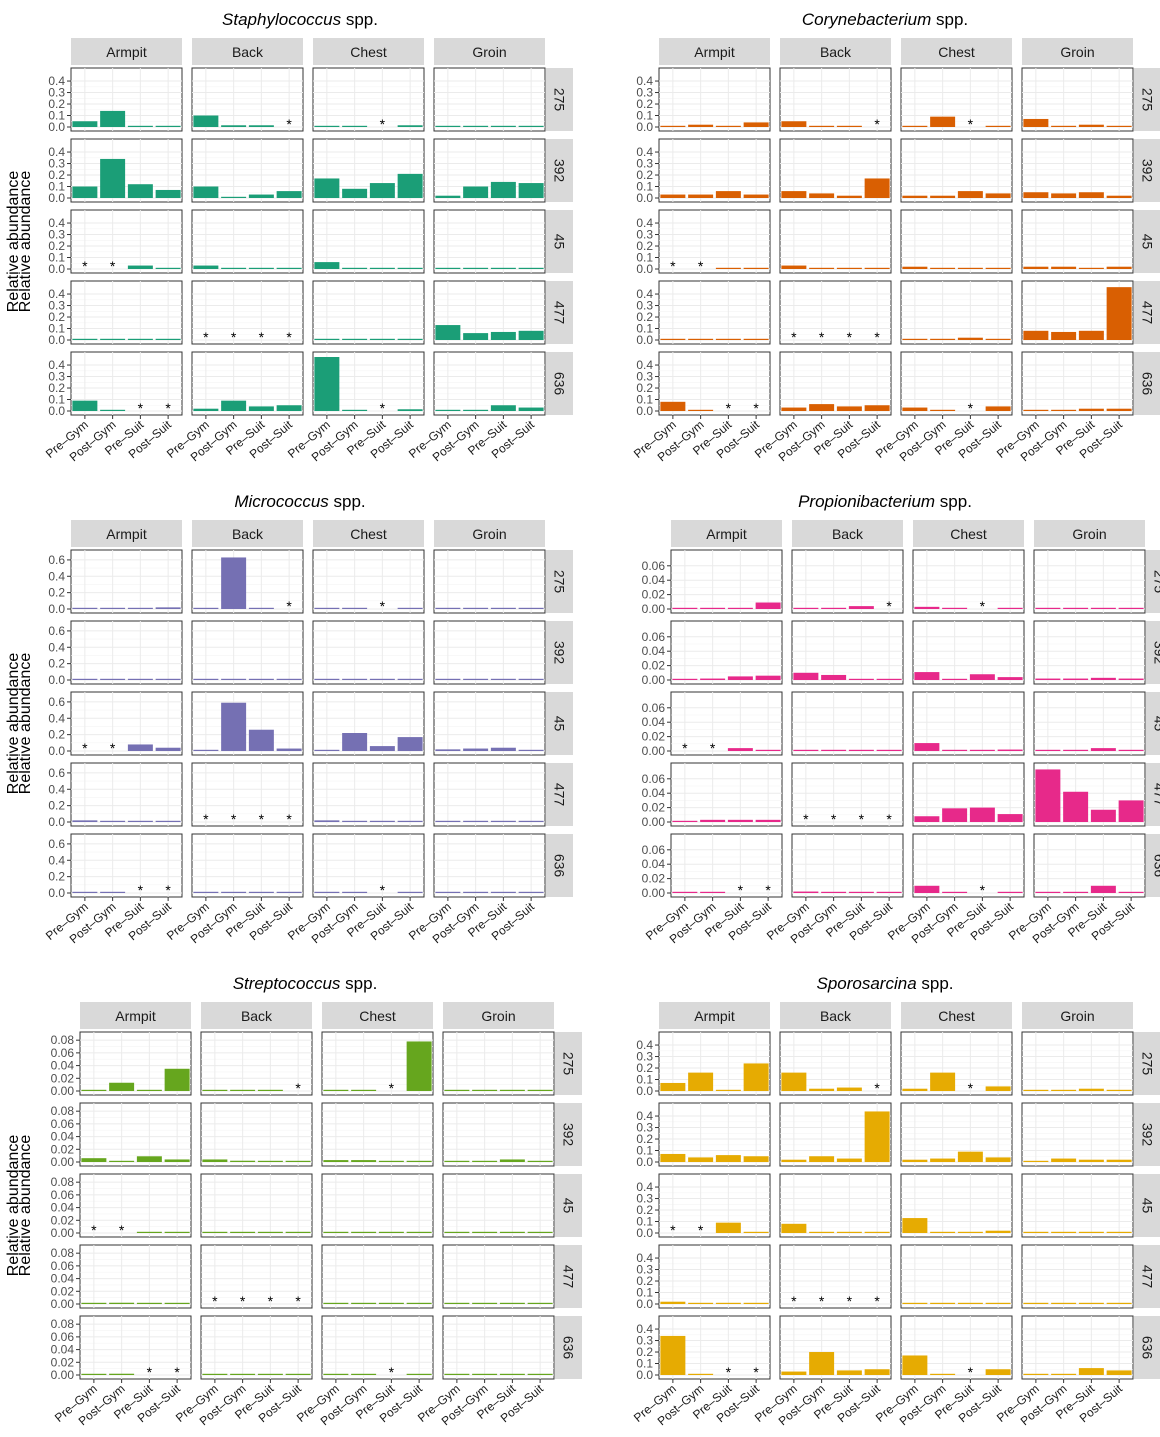 The image size is (1160, 1437). What do you see at coordinates (956, 1015) in the screenshot?
I see `facet-strip-chest` at bounding box center [956, 1015].